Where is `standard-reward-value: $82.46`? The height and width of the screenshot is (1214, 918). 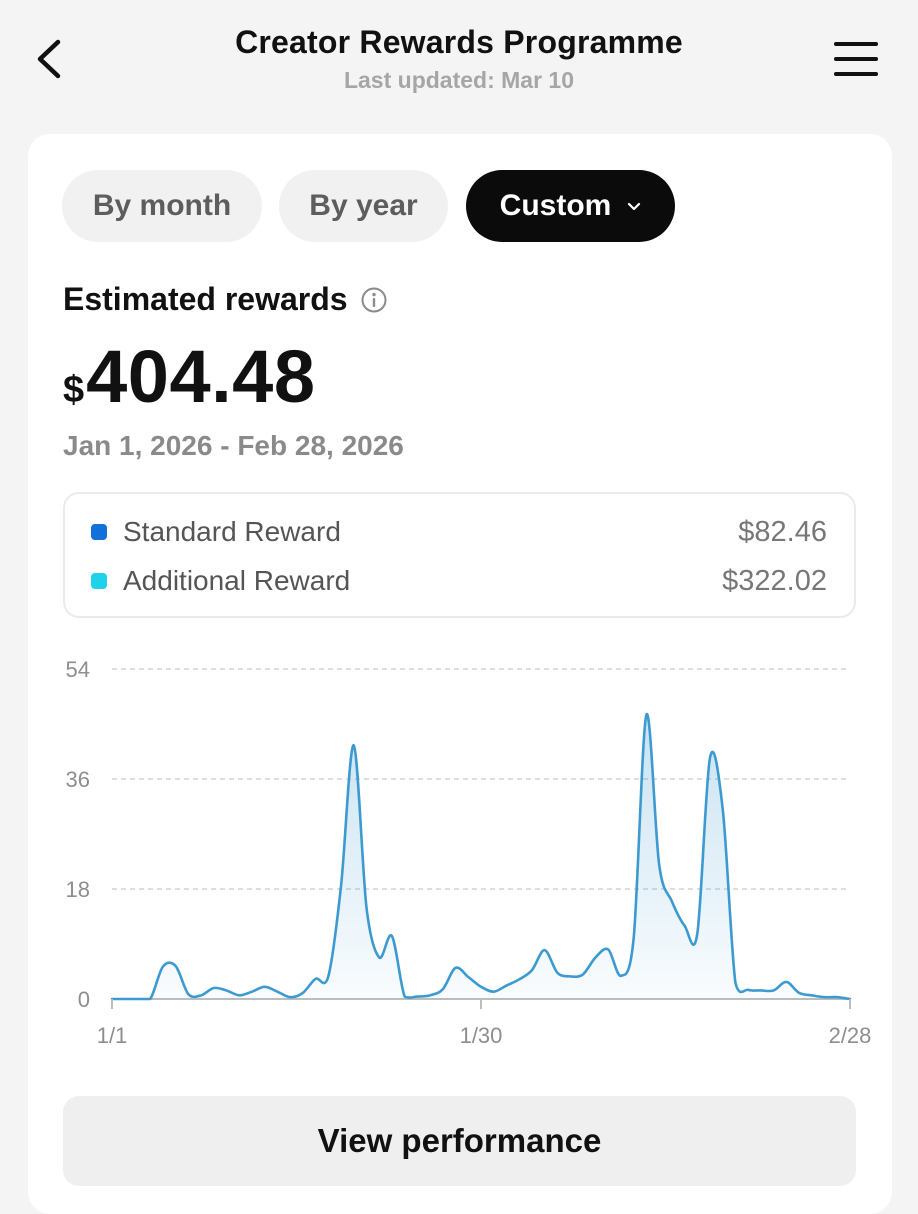
standard-reward-value: $82.46 is located at coordinates (782, 531).